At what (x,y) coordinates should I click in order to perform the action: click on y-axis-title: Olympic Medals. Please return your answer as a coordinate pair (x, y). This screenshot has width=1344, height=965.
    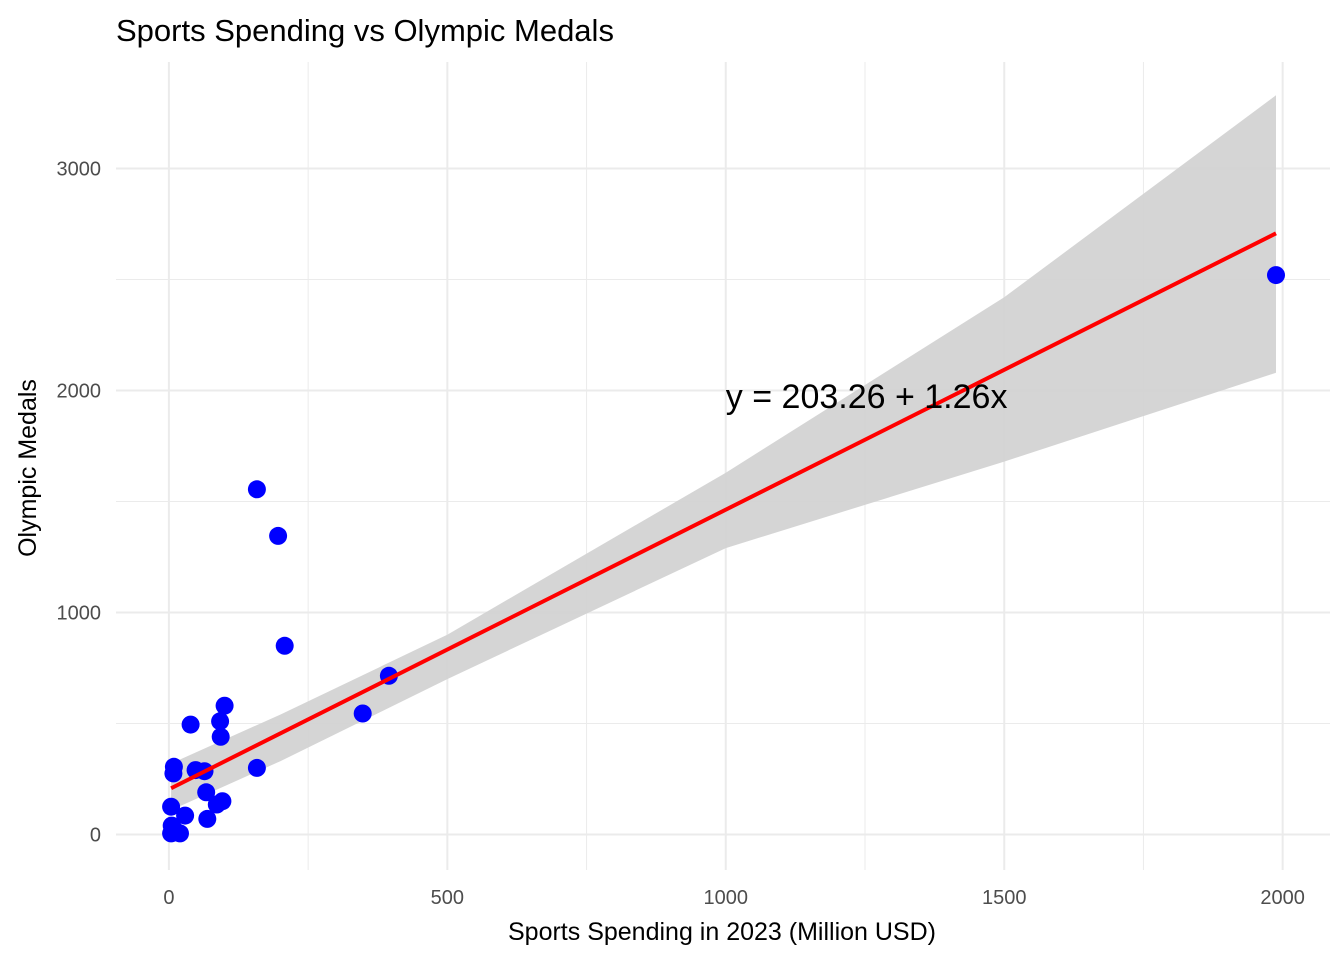
    Looking at the image, I should click on (28, 468).